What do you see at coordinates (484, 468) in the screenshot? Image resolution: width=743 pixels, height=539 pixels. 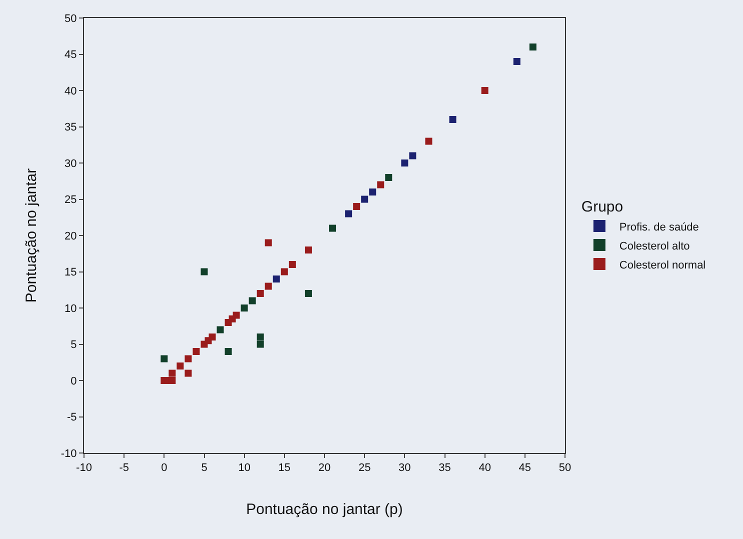 I see `x-tick-label: 40` at bounding box center [484, 468].